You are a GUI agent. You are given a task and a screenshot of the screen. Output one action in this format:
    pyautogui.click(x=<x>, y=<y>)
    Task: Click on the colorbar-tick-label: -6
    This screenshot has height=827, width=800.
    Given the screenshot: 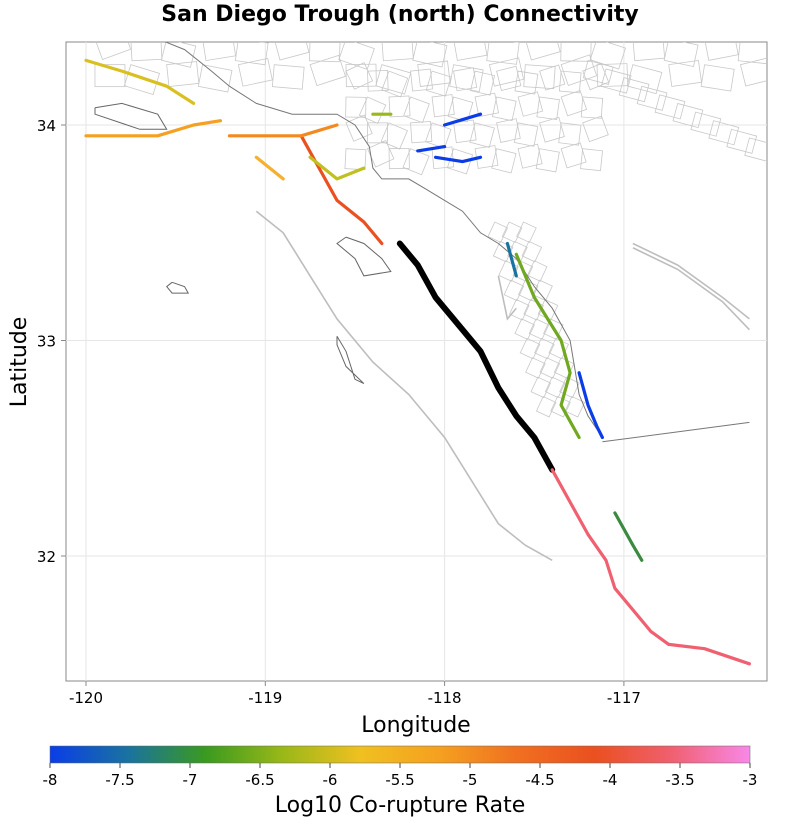 What is the action you would take?
    pyautogui.click(x=330, y=780)
    